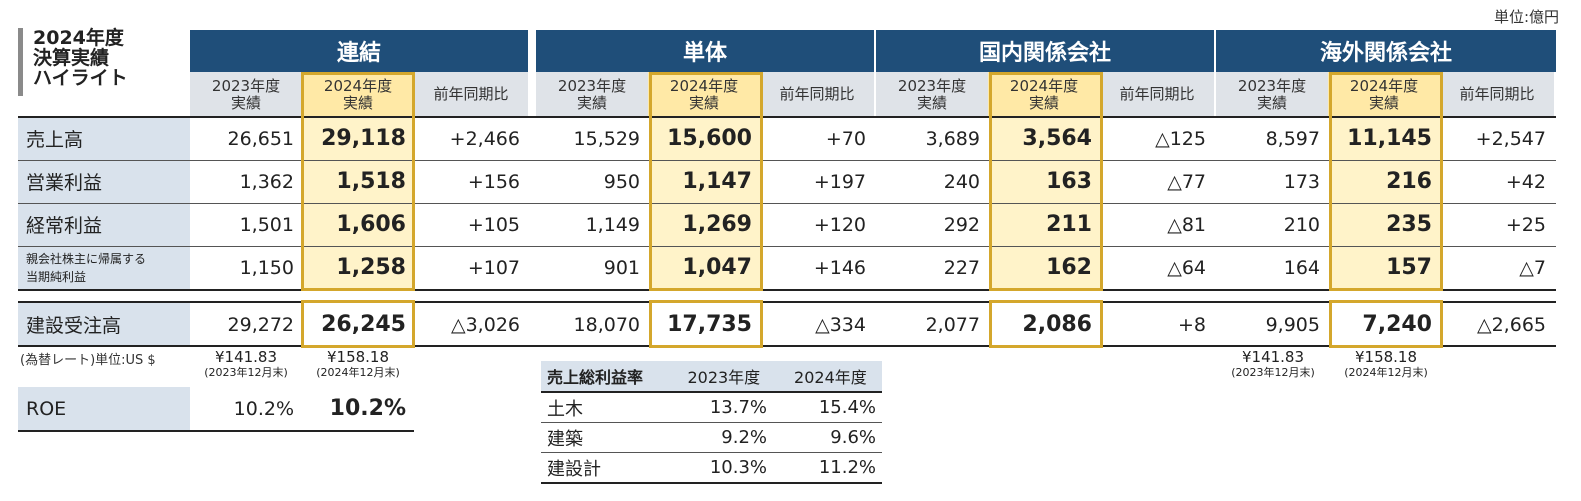  Describe the element at coordinates (606, 138) in the screenshot. I see `cell-value-2023: 15,529` at that location.